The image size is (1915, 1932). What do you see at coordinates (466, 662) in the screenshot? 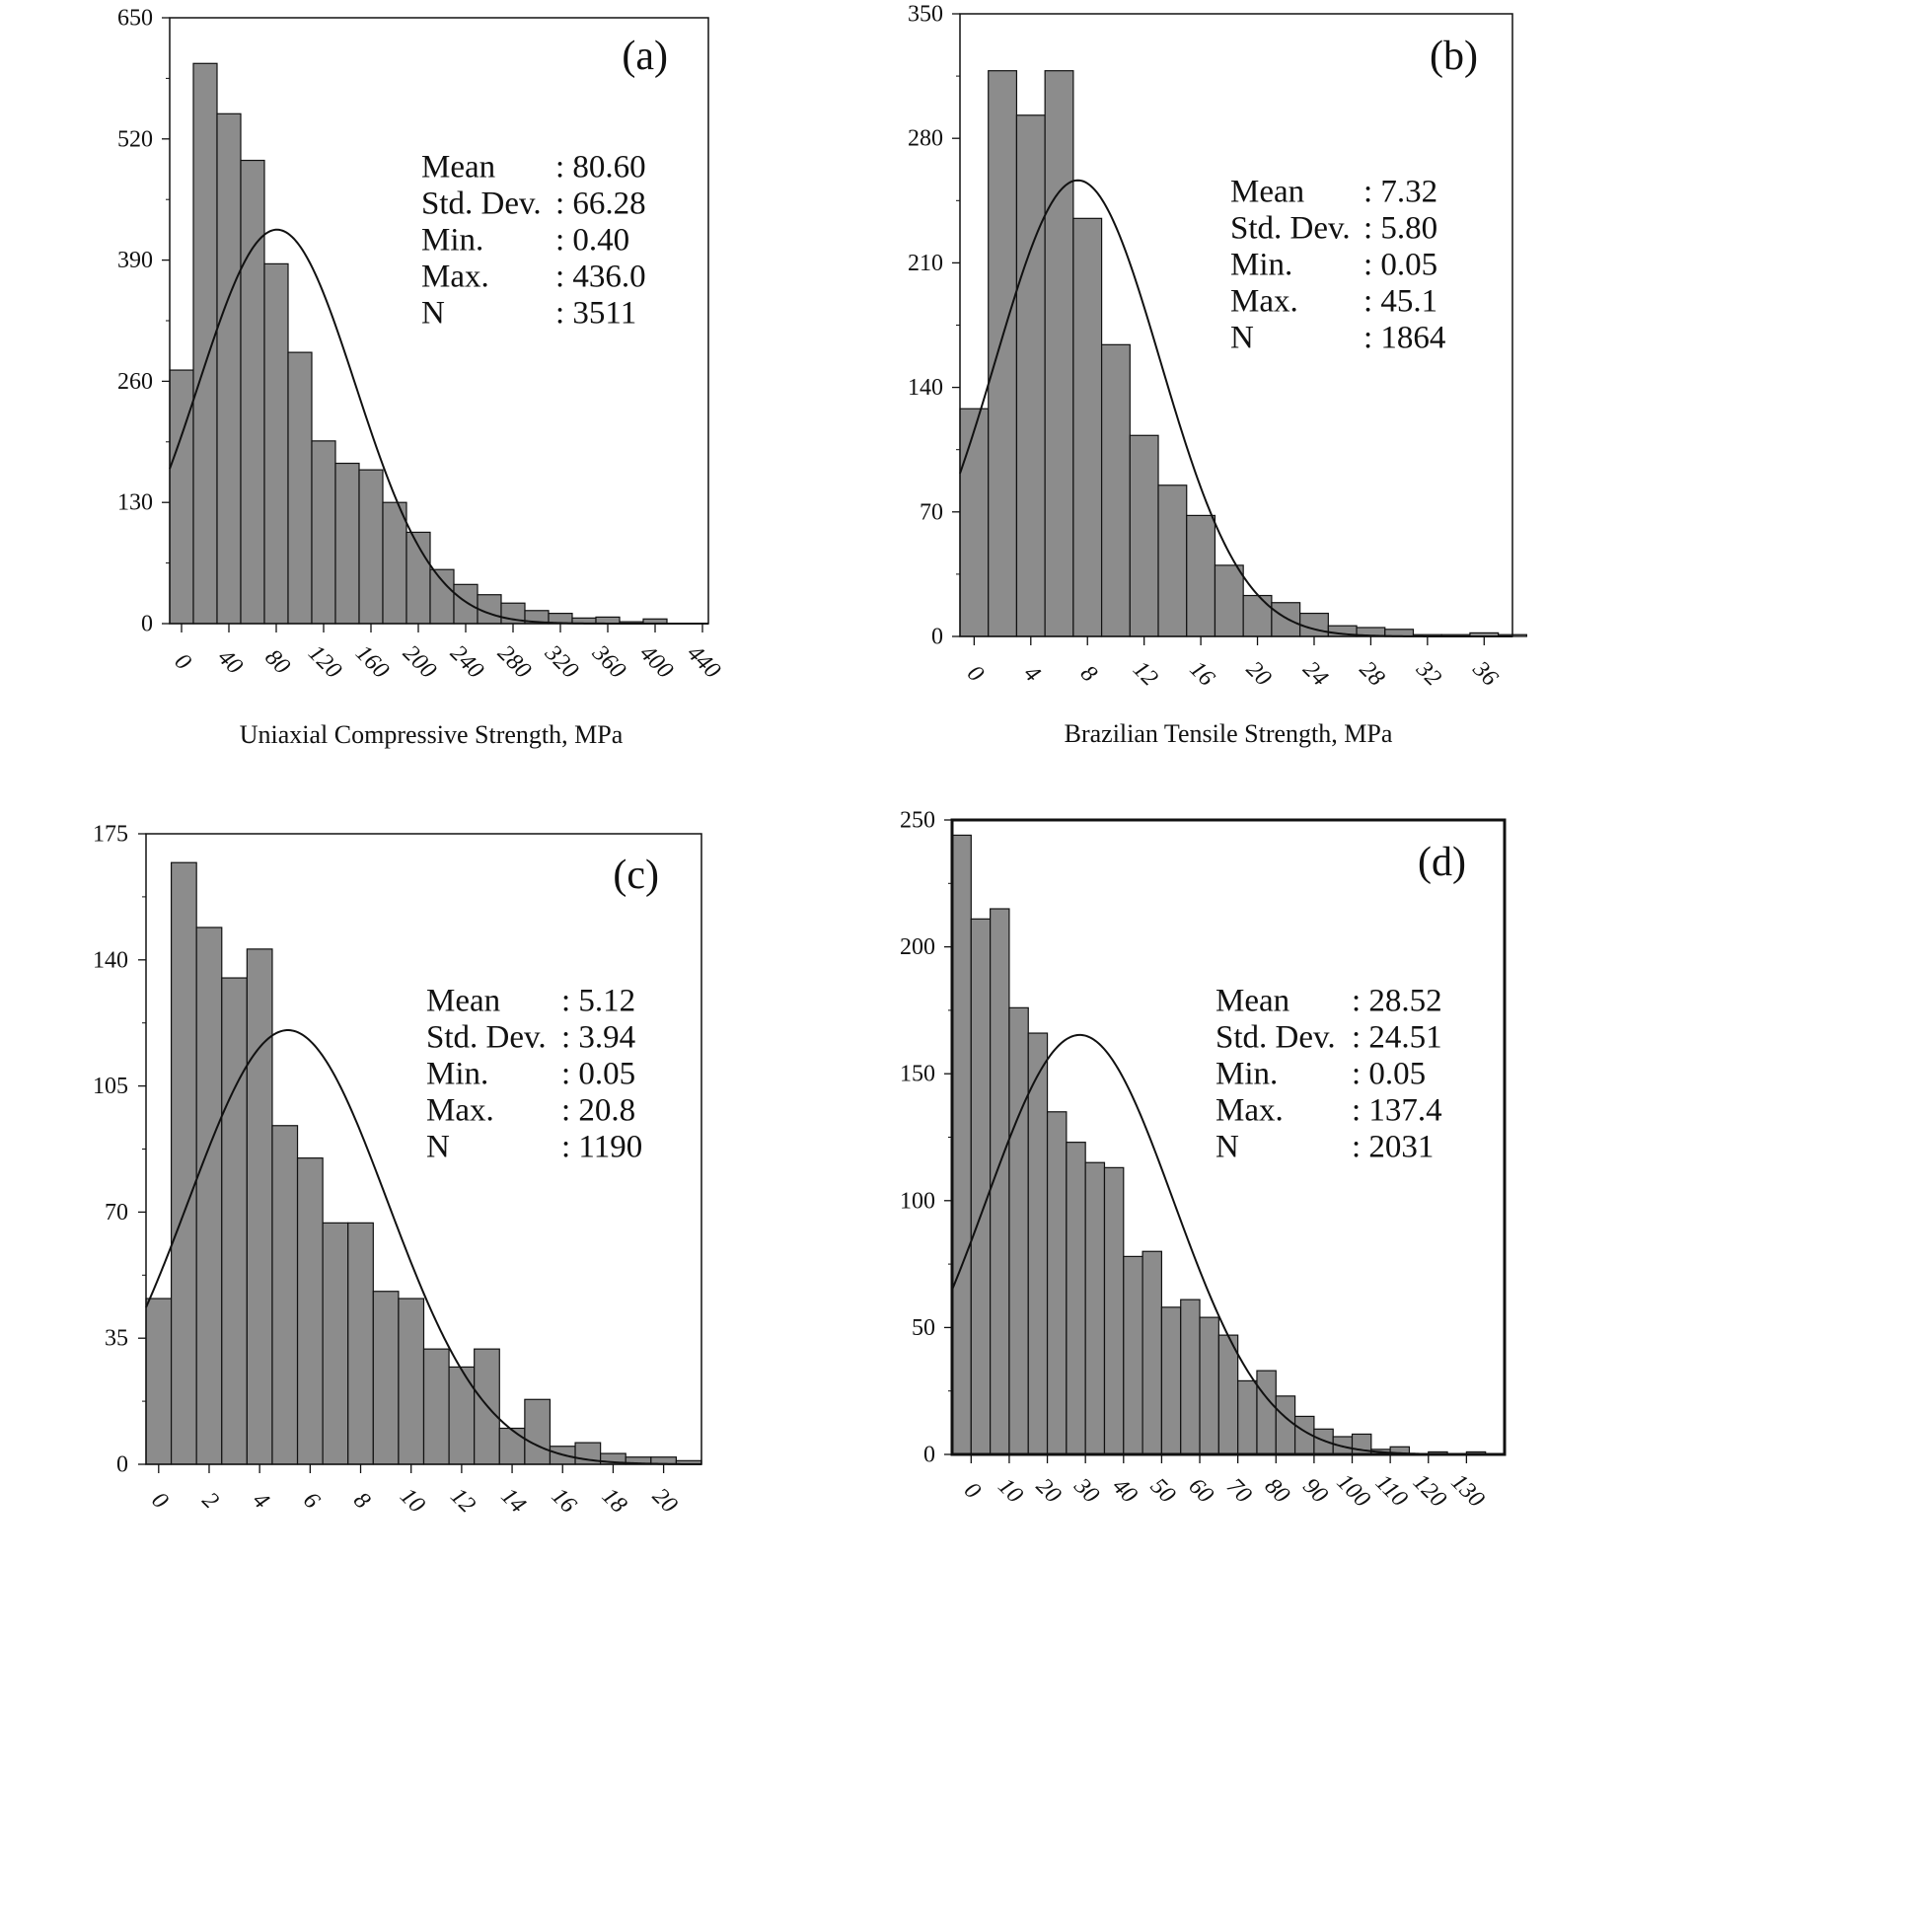
I see `x-tick-label: 240` at bounding box center [466, 662].